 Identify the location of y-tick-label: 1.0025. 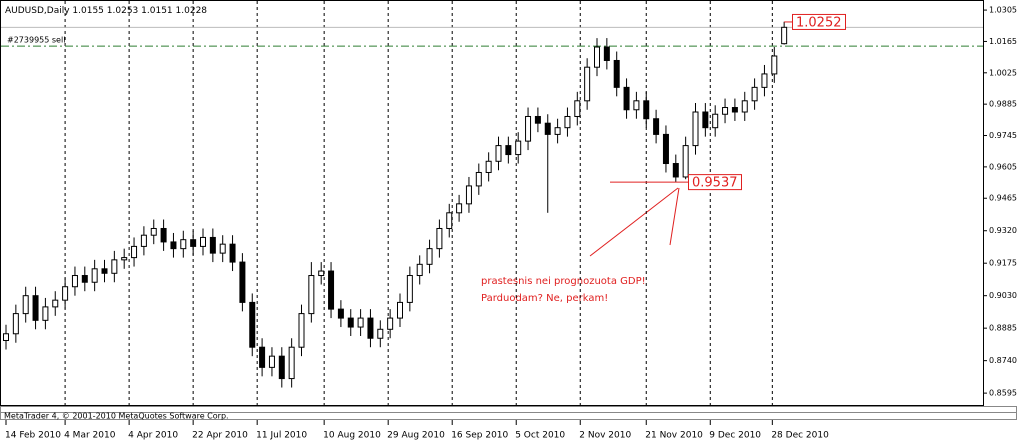
(1003, 72).